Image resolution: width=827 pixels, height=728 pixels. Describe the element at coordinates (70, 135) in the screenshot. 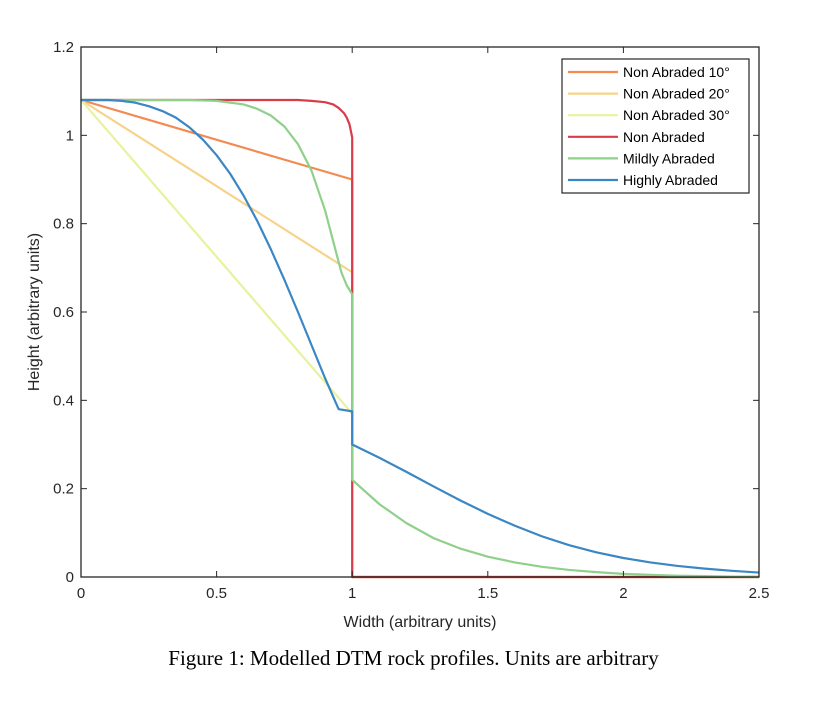

I see `y-tick-label: 1` at that location.